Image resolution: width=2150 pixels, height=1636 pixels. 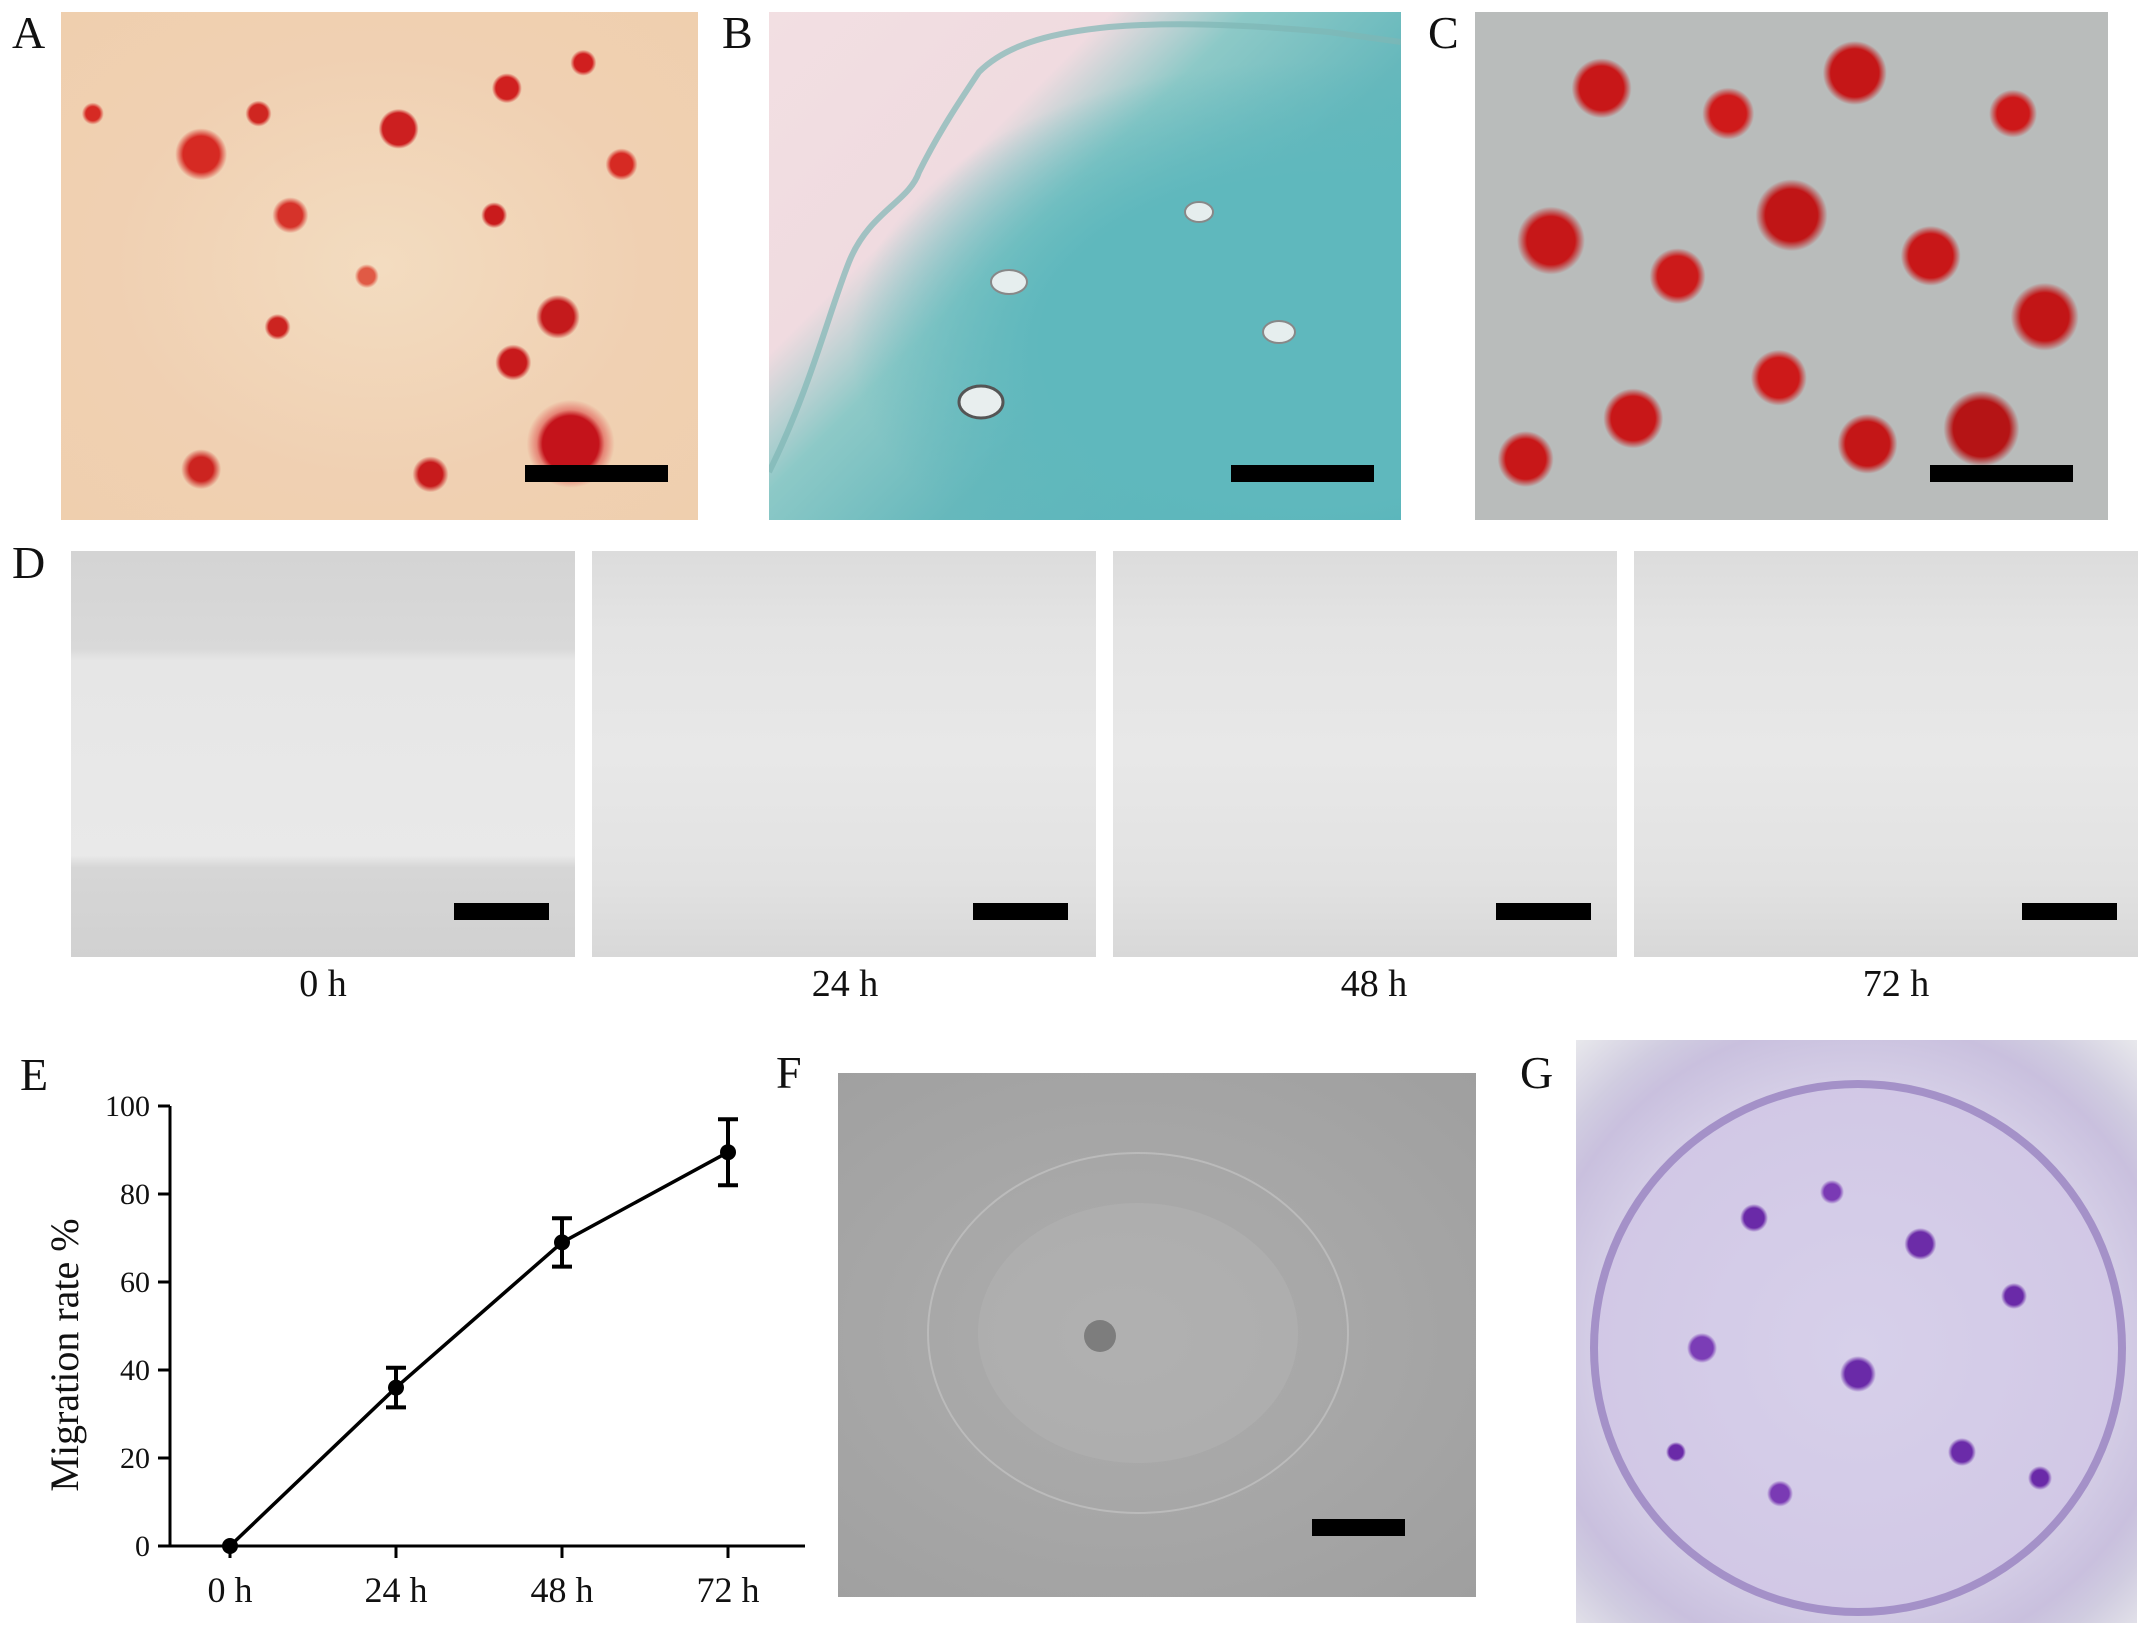 What do you see at coordinates (142, 1546) in the screenshot?
I see `y-tick-label: 0` at bounding box center [142, 1546].